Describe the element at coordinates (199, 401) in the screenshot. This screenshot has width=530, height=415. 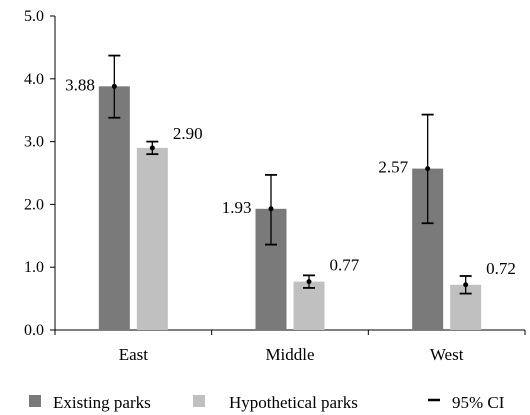
I see `legend-swatch-hypothetical` at that location.